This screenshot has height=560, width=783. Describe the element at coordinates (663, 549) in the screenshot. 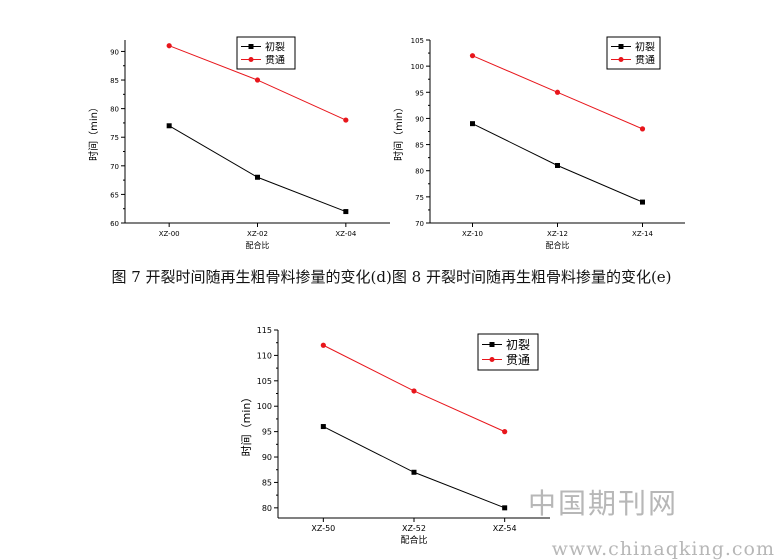

I see `watermark-url: www.chinaqking.com` at that location.